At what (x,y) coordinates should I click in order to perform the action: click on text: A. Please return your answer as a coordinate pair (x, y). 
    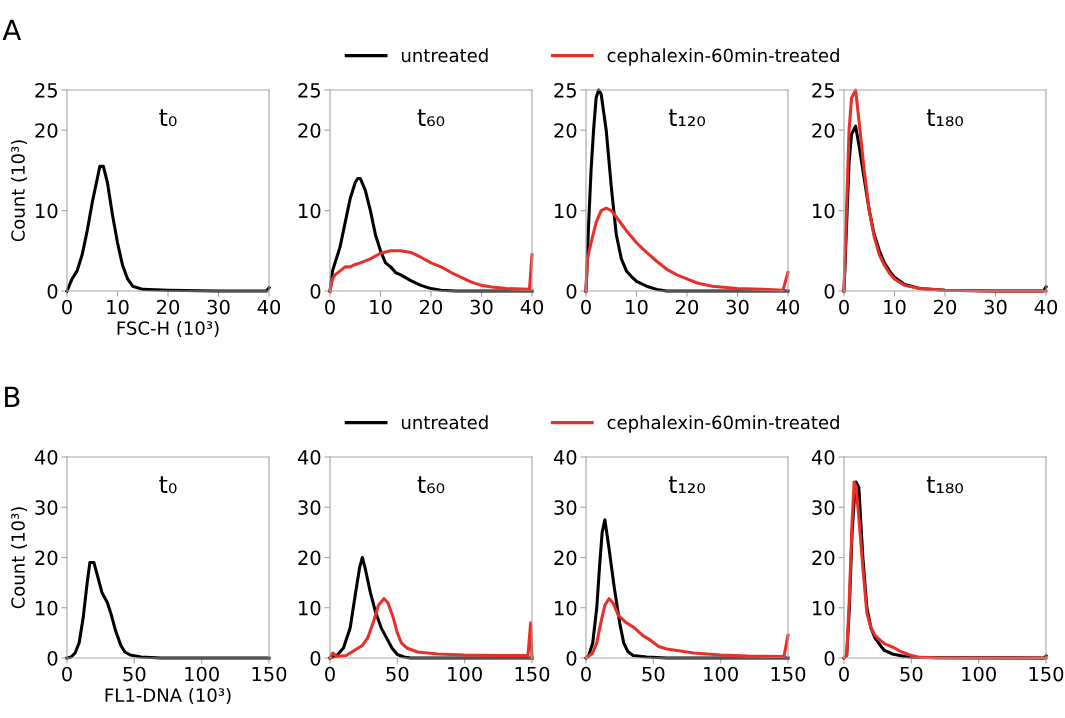
    Looking at the image, I should click on (12, 29).